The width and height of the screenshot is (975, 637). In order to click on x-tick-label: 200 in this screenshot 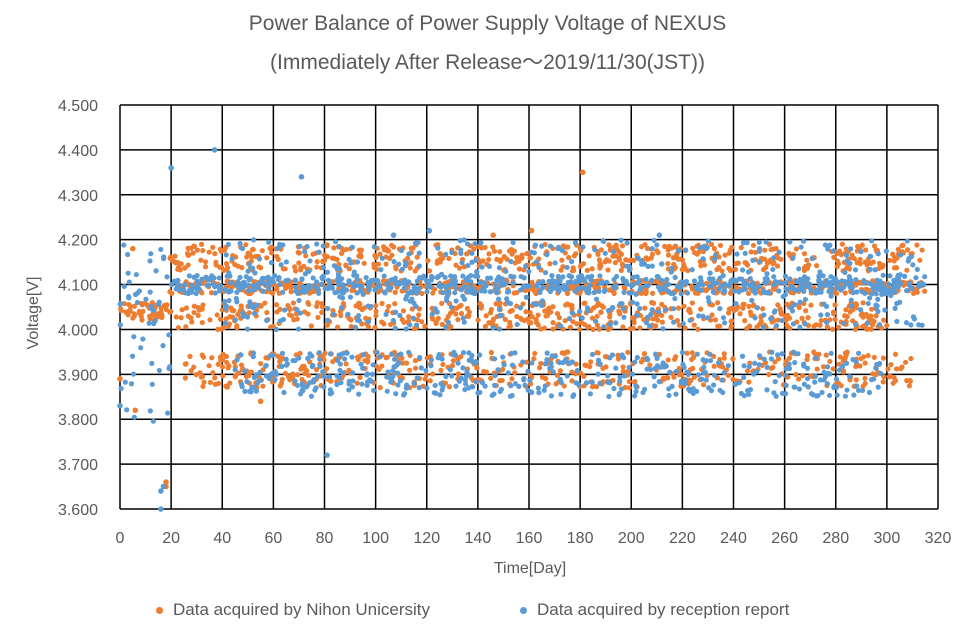, I will do `click(631, 538)`.